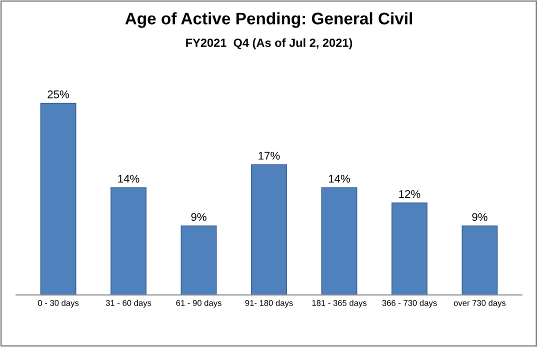 This screenshot has width=538, height=347. What do you see at coordinates (409, 304) in the screenshot?
I see `x-tick-label: 366 - 730 days` at bounding box center [409, 304].